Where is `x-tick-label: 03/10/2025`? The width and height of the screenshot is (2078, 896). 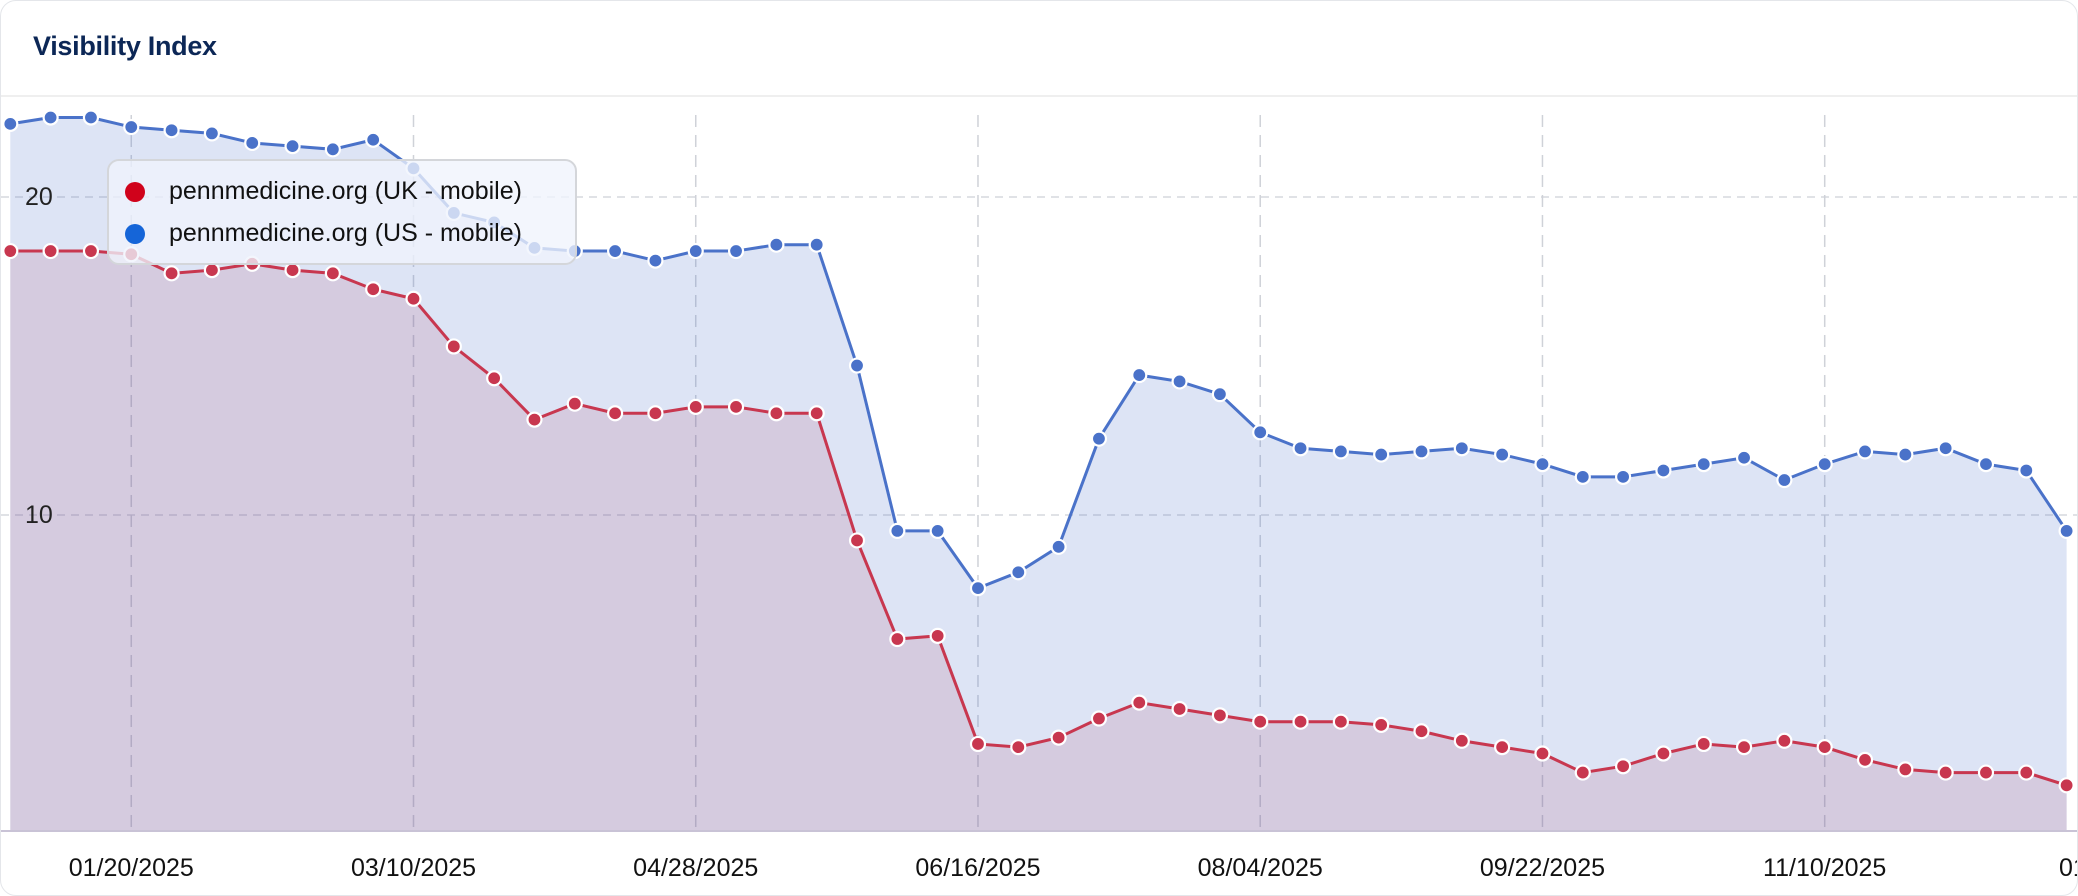 x-tick-label: 03/10/2025 is located at coordinates (413, 868).